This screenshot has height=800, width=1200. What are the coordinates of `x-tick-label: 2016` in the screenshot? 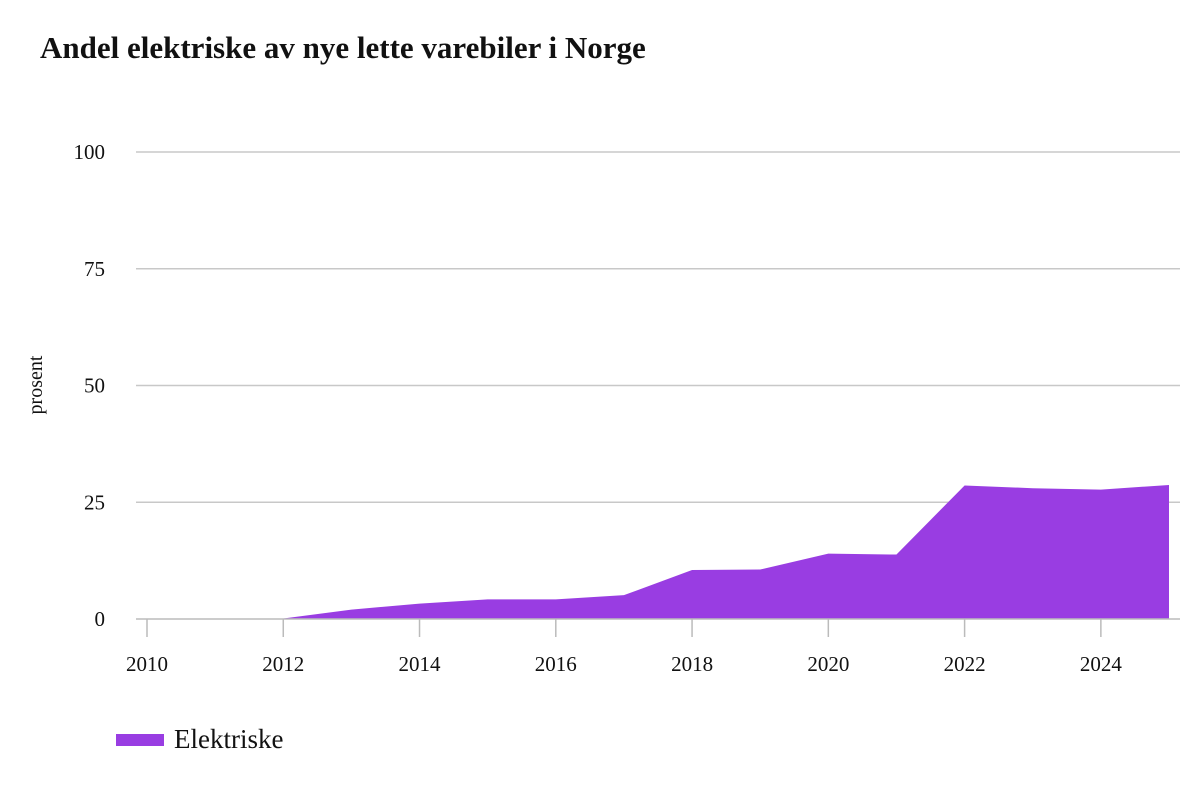 It's located at (556, 664).